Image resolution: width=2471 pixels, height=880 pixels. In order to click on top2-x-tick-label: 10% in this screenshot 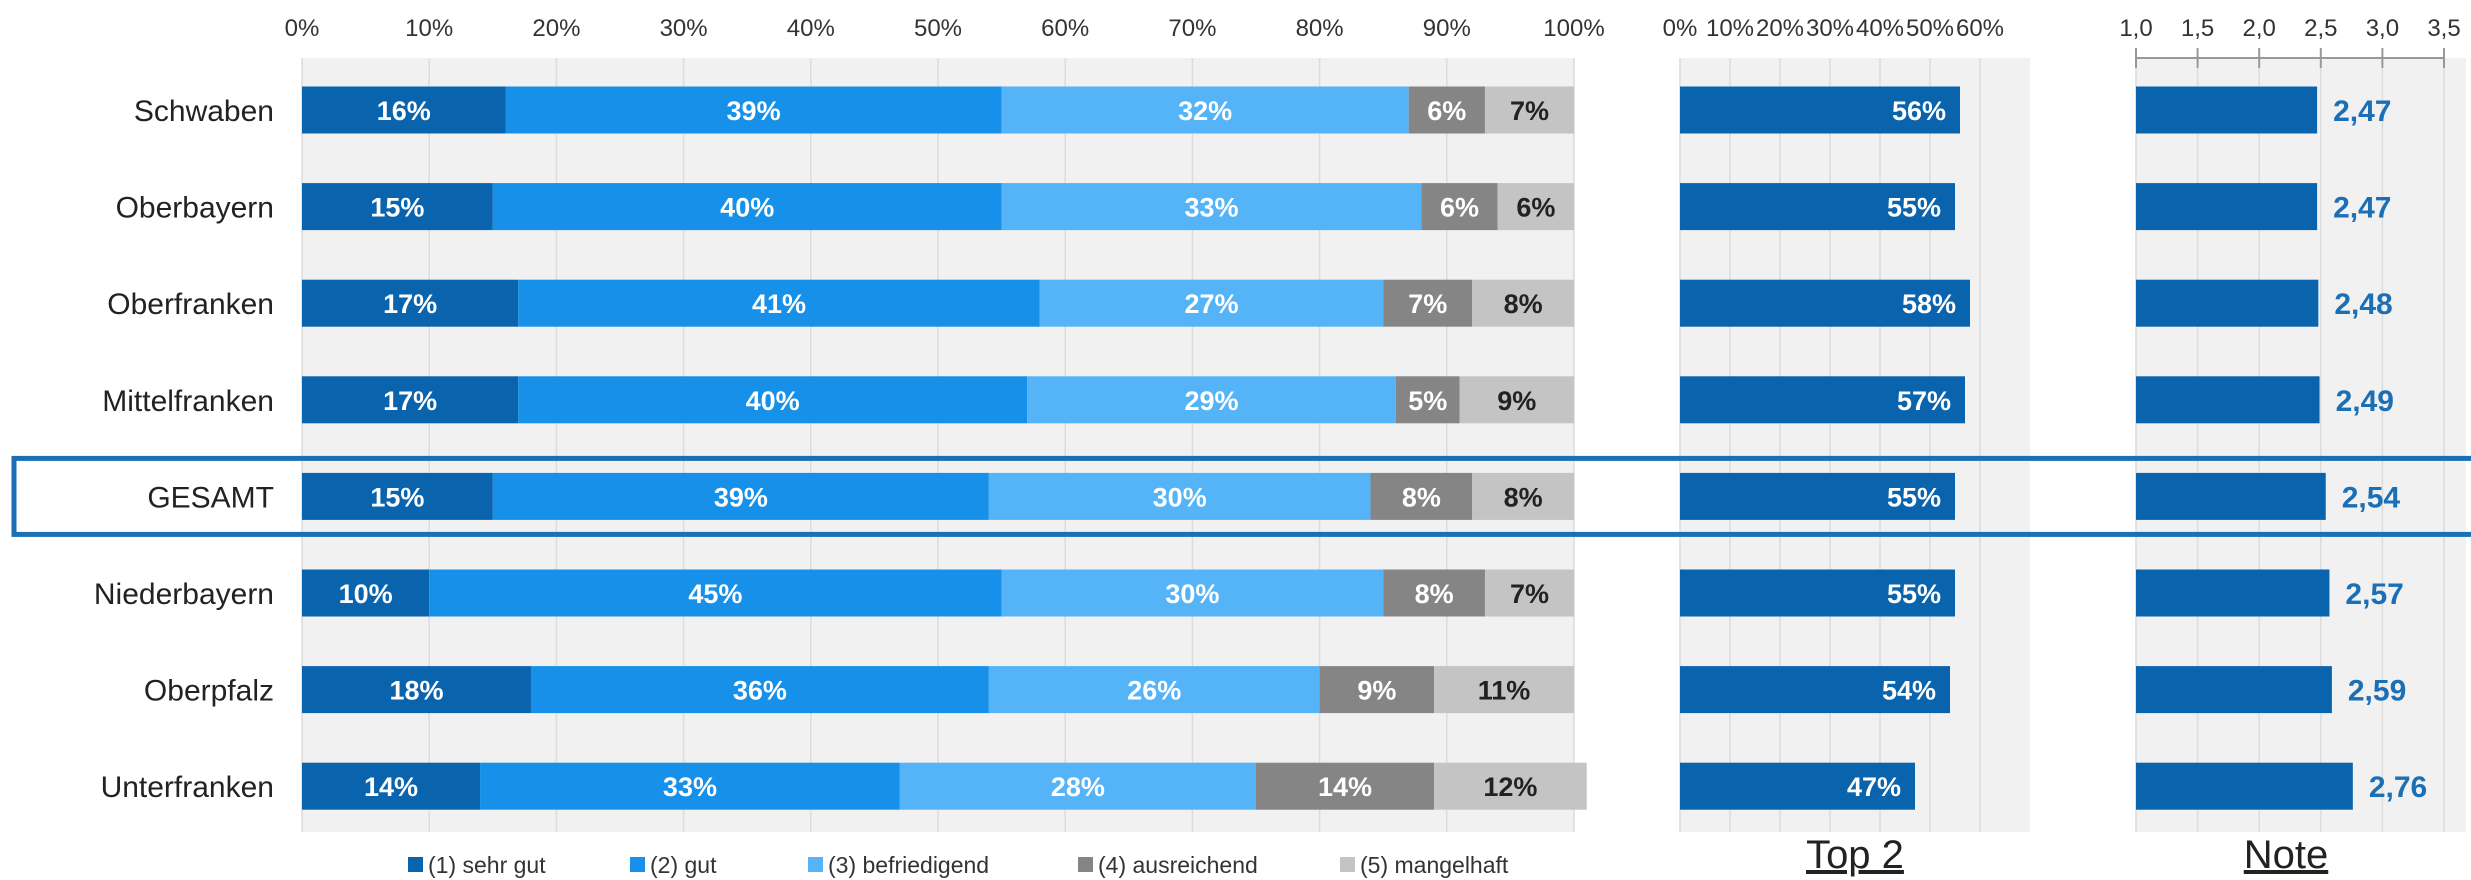, I will do `click(1730, 28)`.